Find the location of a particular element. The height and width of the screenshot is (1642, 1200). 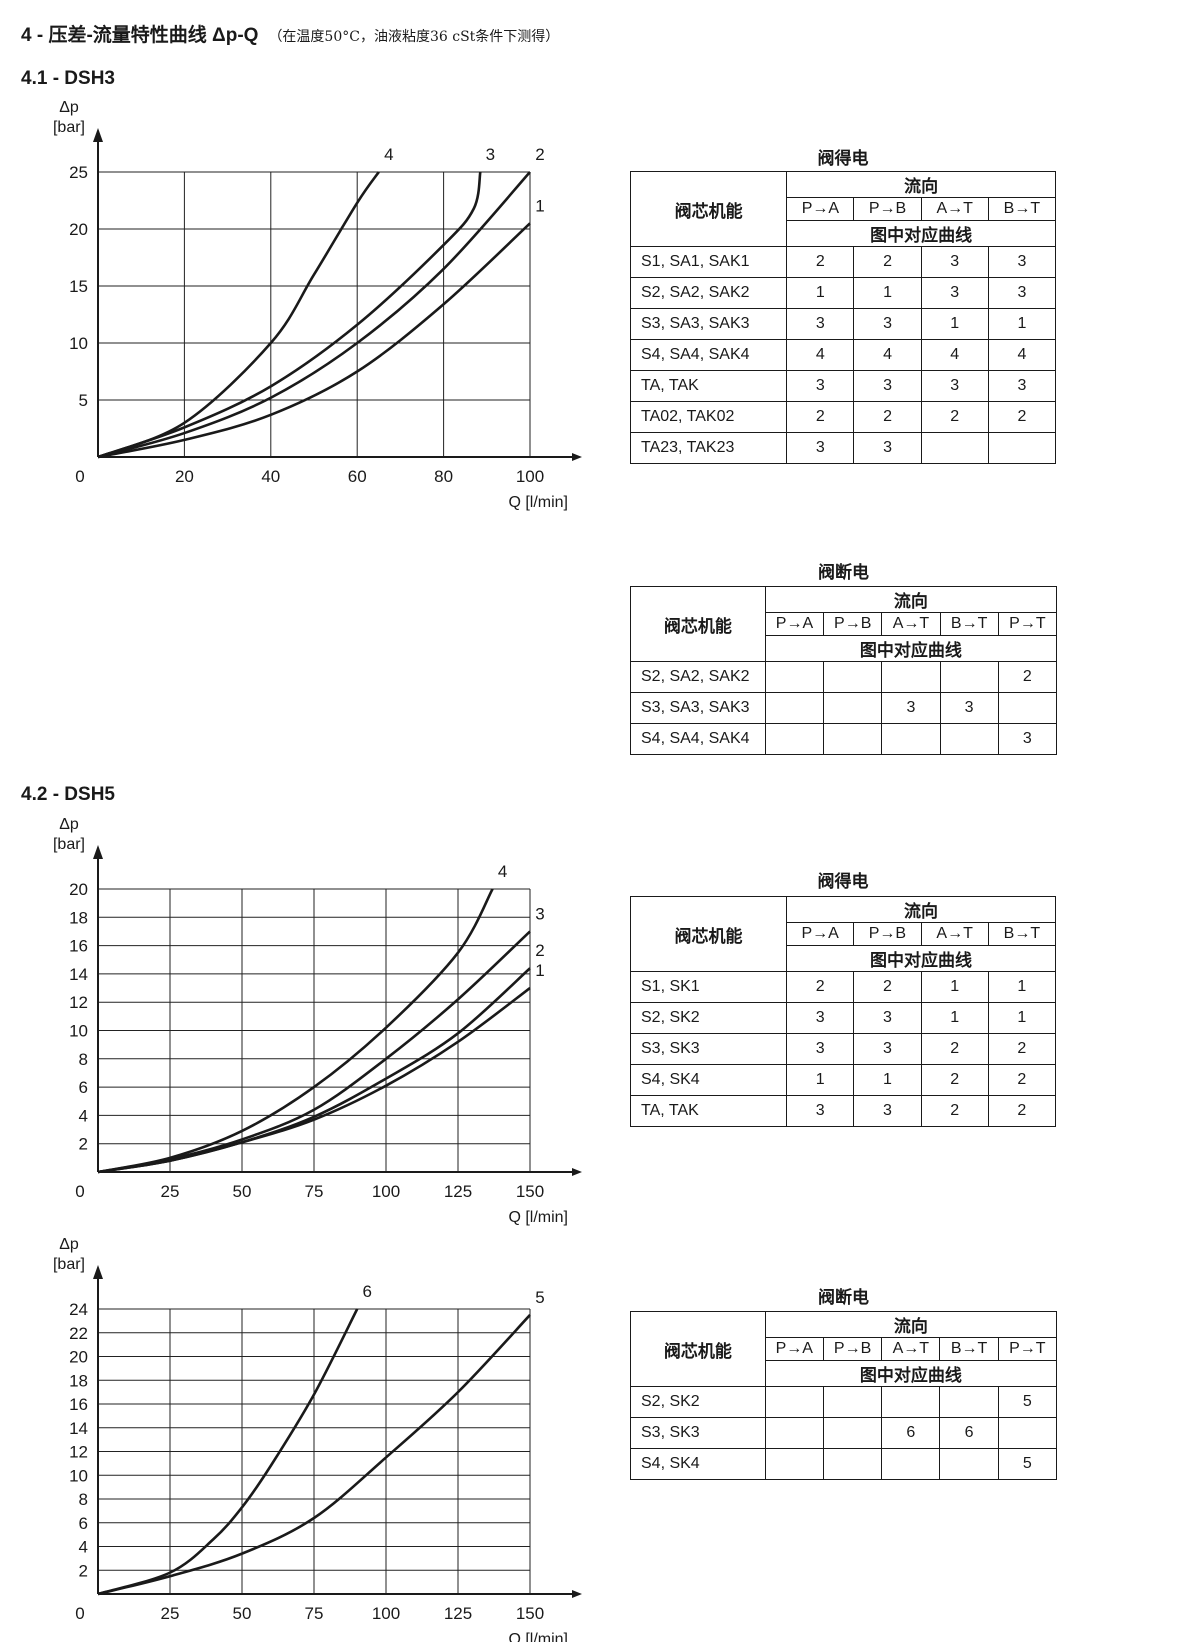

x-tick-label: 125 is located at coordinates (458, 1613).